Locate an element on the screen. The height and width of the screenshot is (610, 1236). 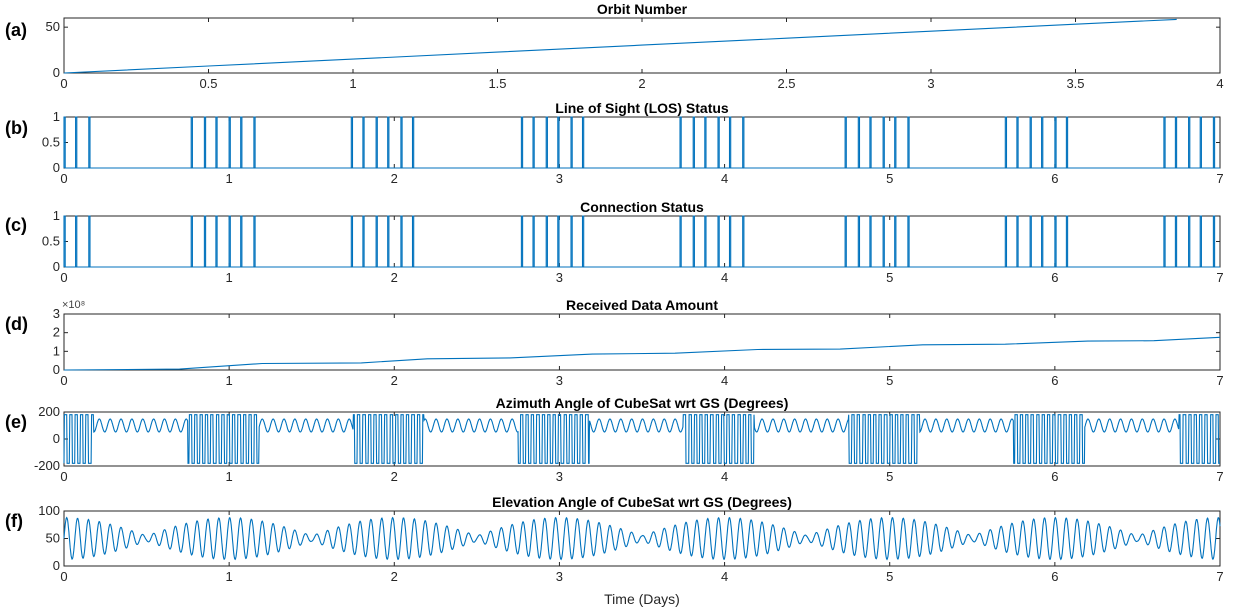
panel-3: Connection Status 0 1 2 3 4 5 6 7 0 0.5 1 is located at coordinates (633, 242).